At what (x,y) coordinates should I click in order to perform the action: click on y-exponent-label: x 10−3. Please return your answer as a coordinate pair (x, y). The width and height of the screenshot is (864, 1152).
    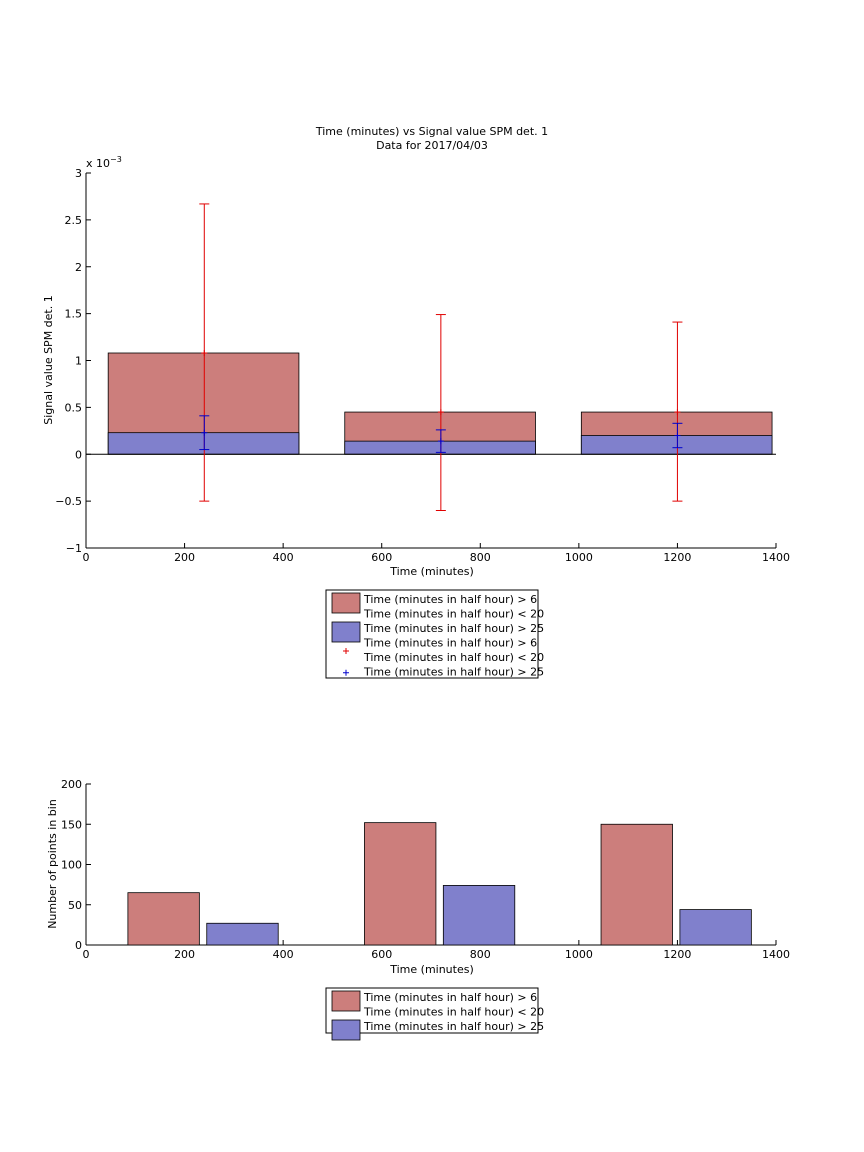
    Looking at the image, I should click on (104, 162).